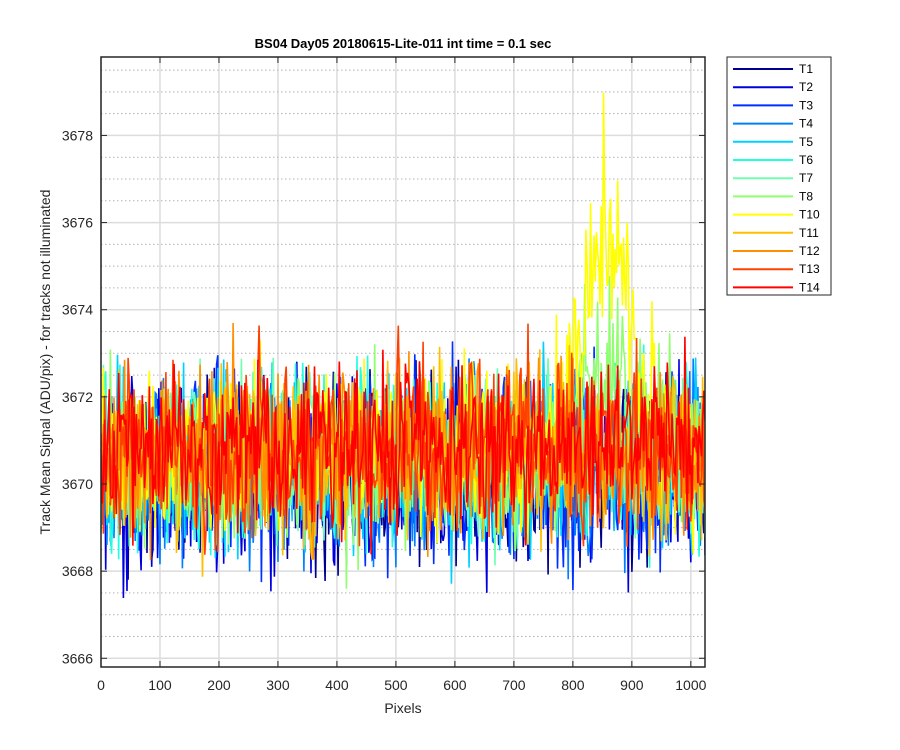 The width and height of the screenshot is (900, 750). I want to click on x-tick-label: 1000, so click(690, 685).